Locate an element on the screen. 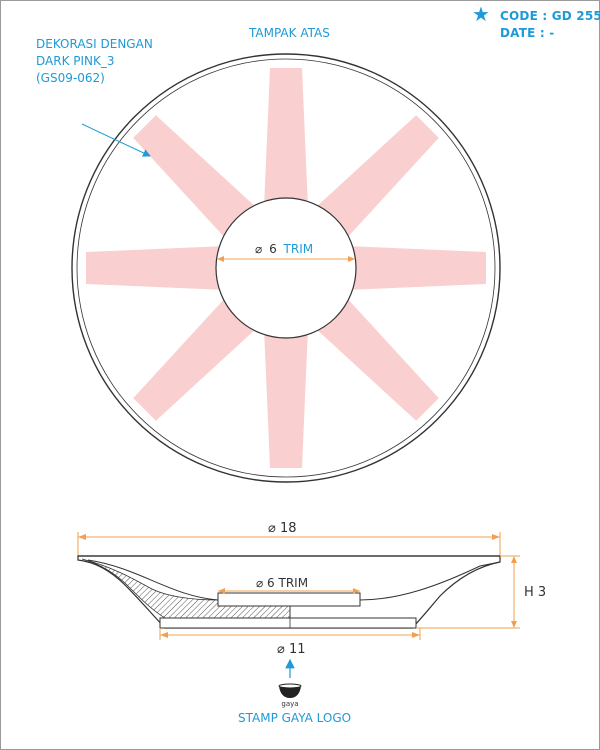 This screenshot has width=600, height=750. decoration-leader-arrow is located at coordinates (116, 140).